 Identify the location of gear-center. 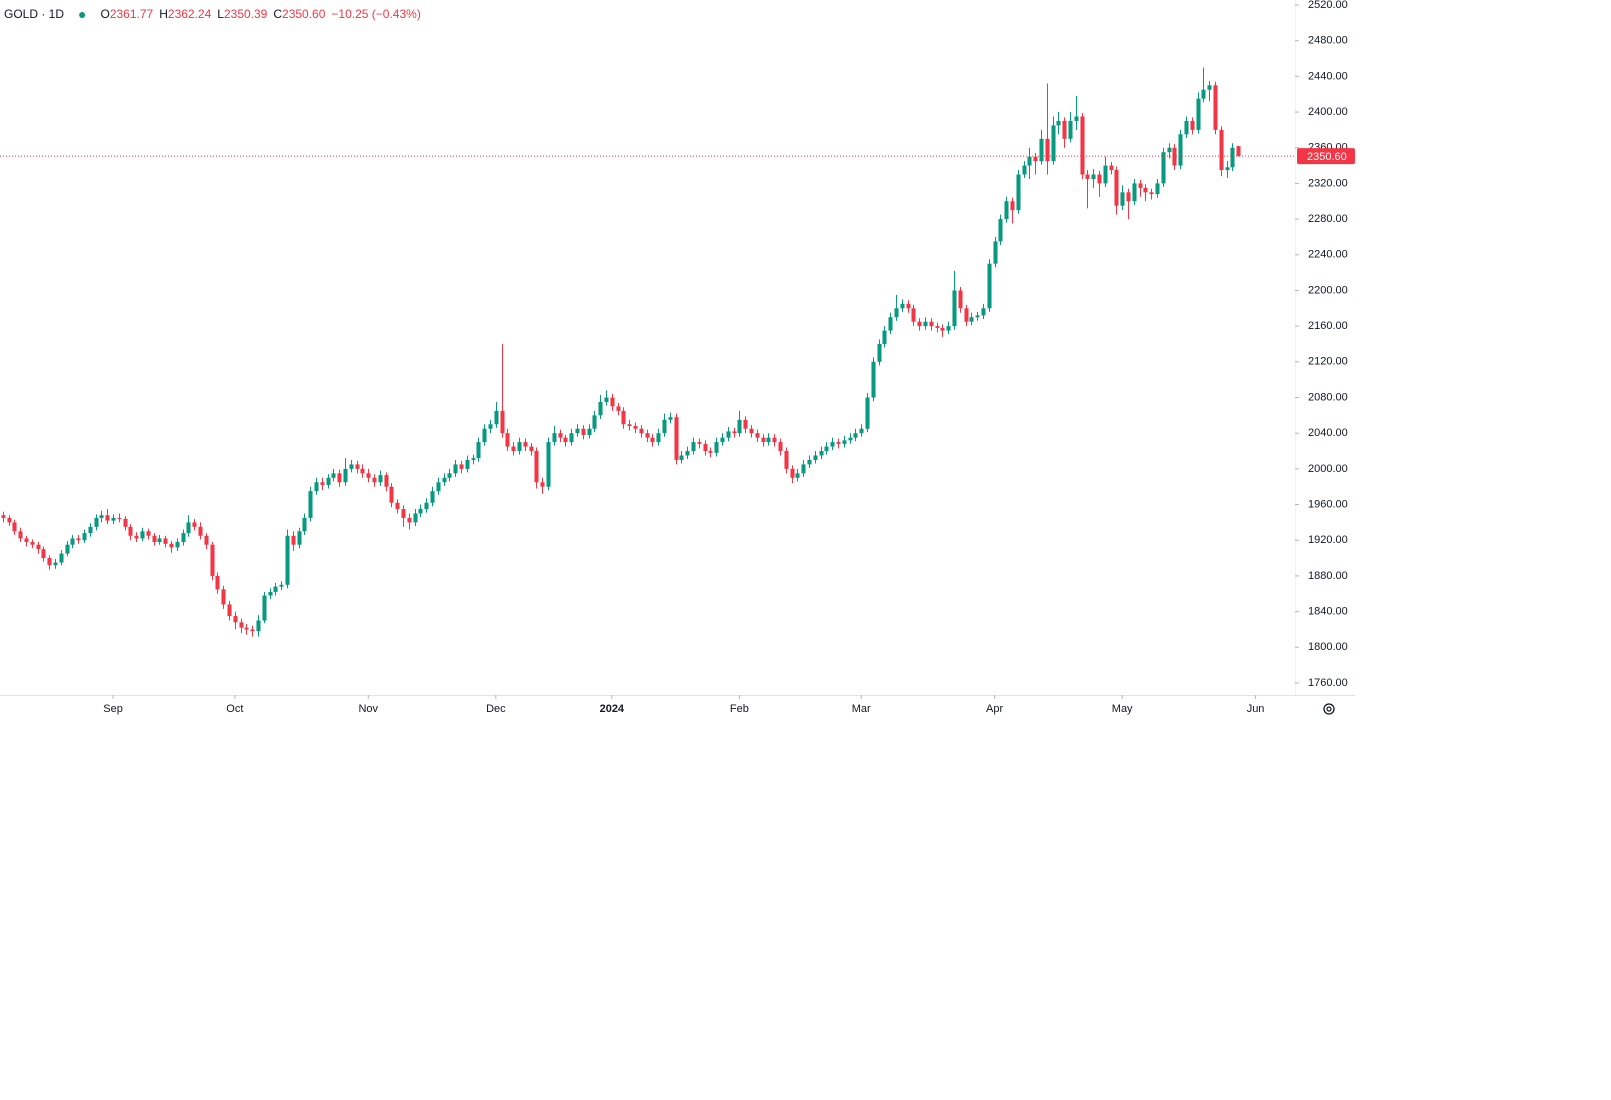
(1329, 709).